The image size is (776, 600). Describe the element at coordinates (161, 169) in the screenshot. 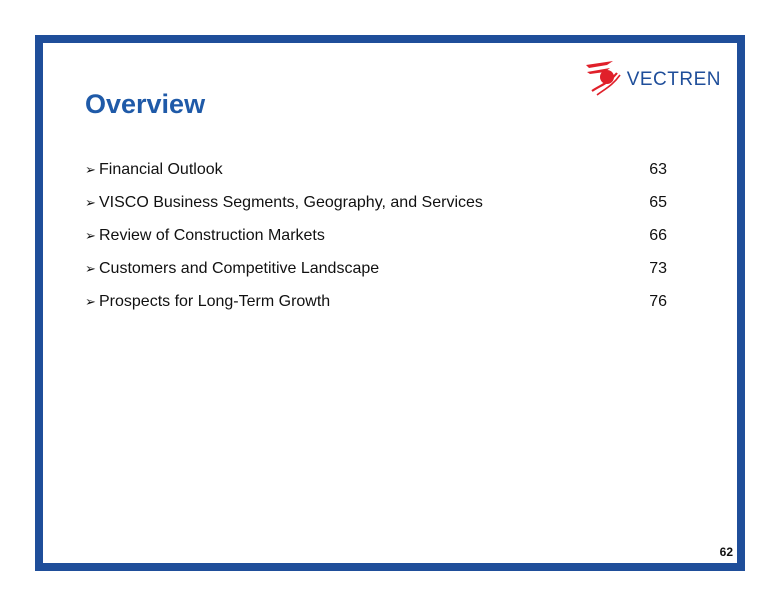

I see `toc-label: Financial Outlook` at that location.